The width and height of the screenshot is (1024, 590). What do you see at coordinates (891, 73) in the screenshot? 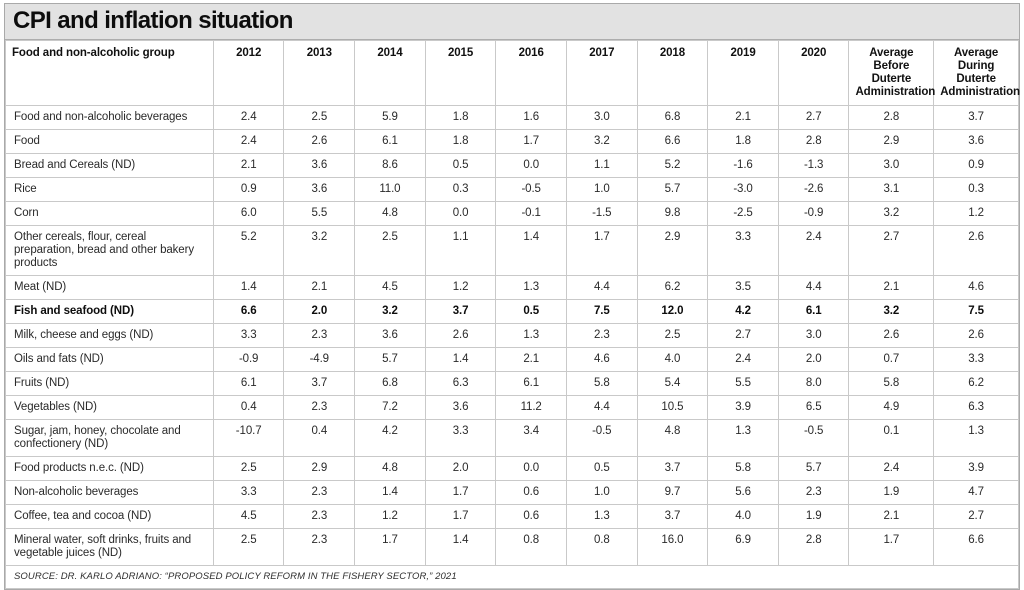
I see `column-header-average-before-duterte-administration: Average Before Duterte Administration` at bounding box center [891, 73].